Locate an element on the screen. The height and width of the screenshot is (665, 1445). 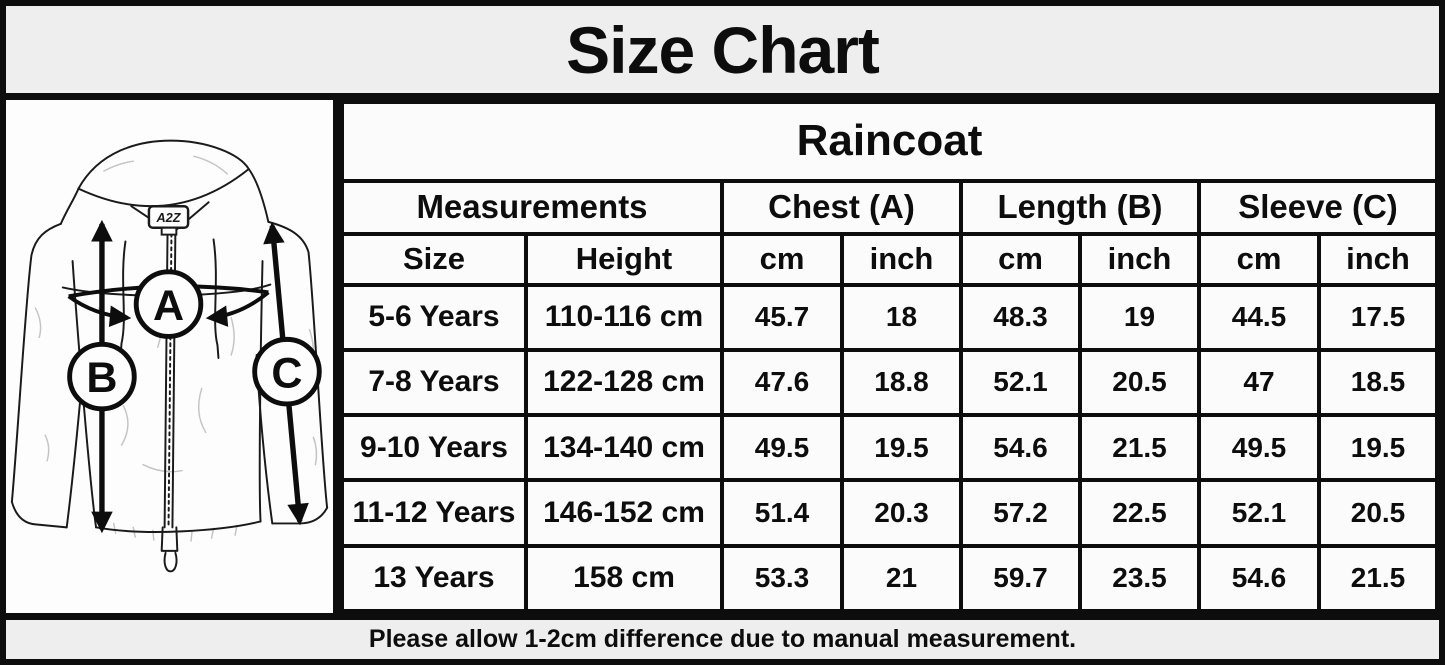
chest-cm-cell: 47.6 is located at coordinates (782, 382).